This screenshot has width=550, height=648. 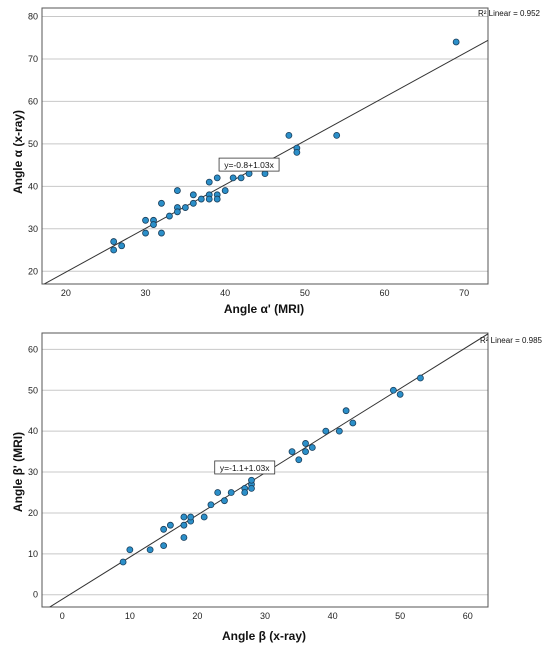 I want to click on y-axis-label: Angle α (x-ray), so click(x=18, y=152).